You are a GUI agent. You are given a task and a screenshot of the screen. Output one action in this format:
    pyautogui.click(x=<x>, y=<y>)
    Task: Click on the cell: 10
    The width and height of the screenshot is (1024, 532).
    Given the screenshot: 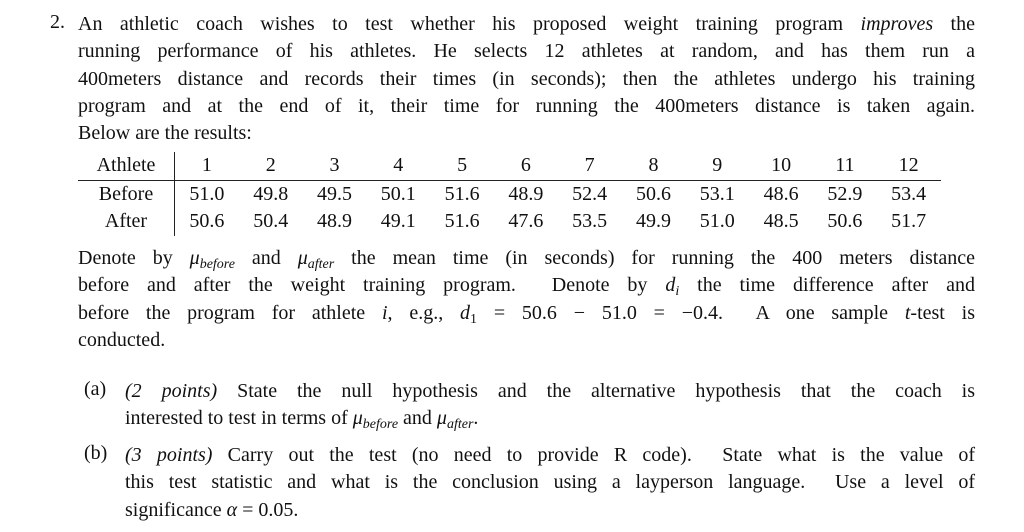 What is the action you would take?
    pyautogui.click(x=781, y=166)
    